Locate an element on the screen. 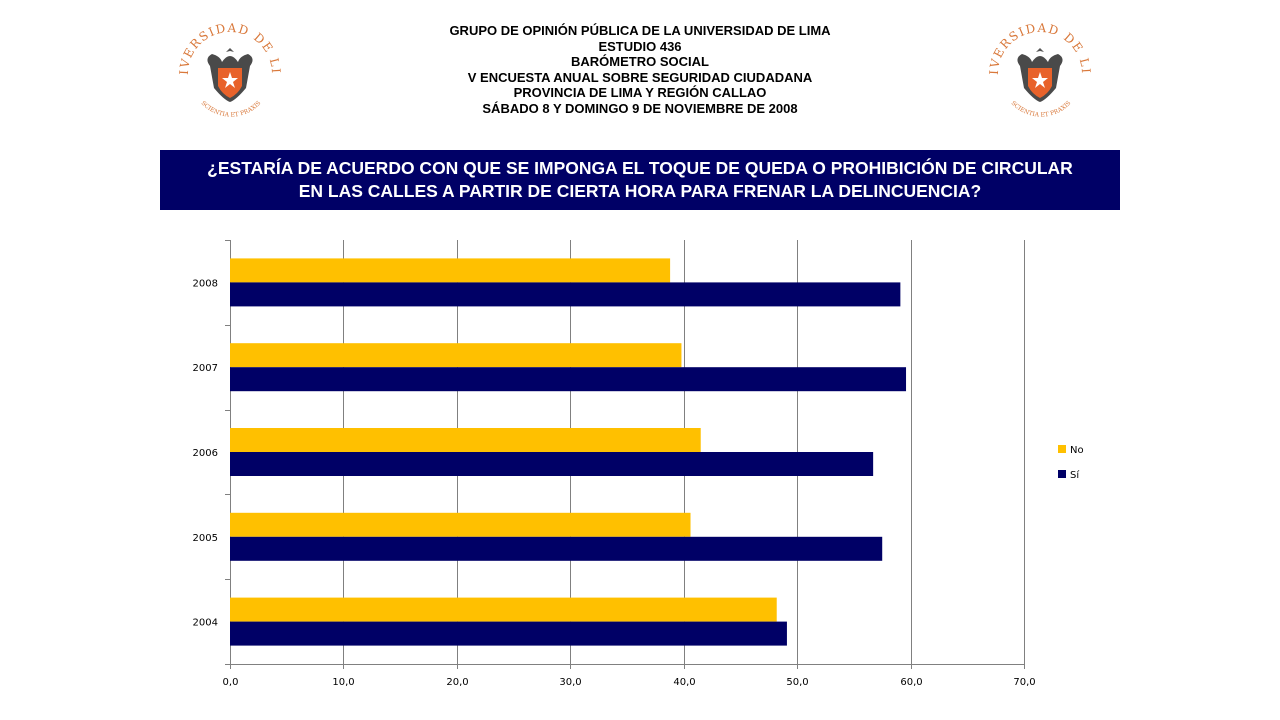 The width and height of the screenshot is (1280, 720). x-tick-label: 60,0 is located at coordinates (911, 682).